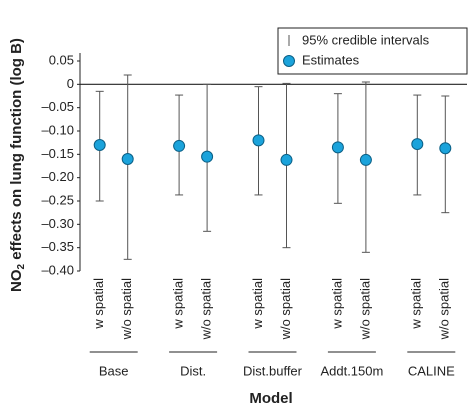 This screenshot has width=474, height=415. I want to click on y-tick-label: –0.30, so click(57, 223).